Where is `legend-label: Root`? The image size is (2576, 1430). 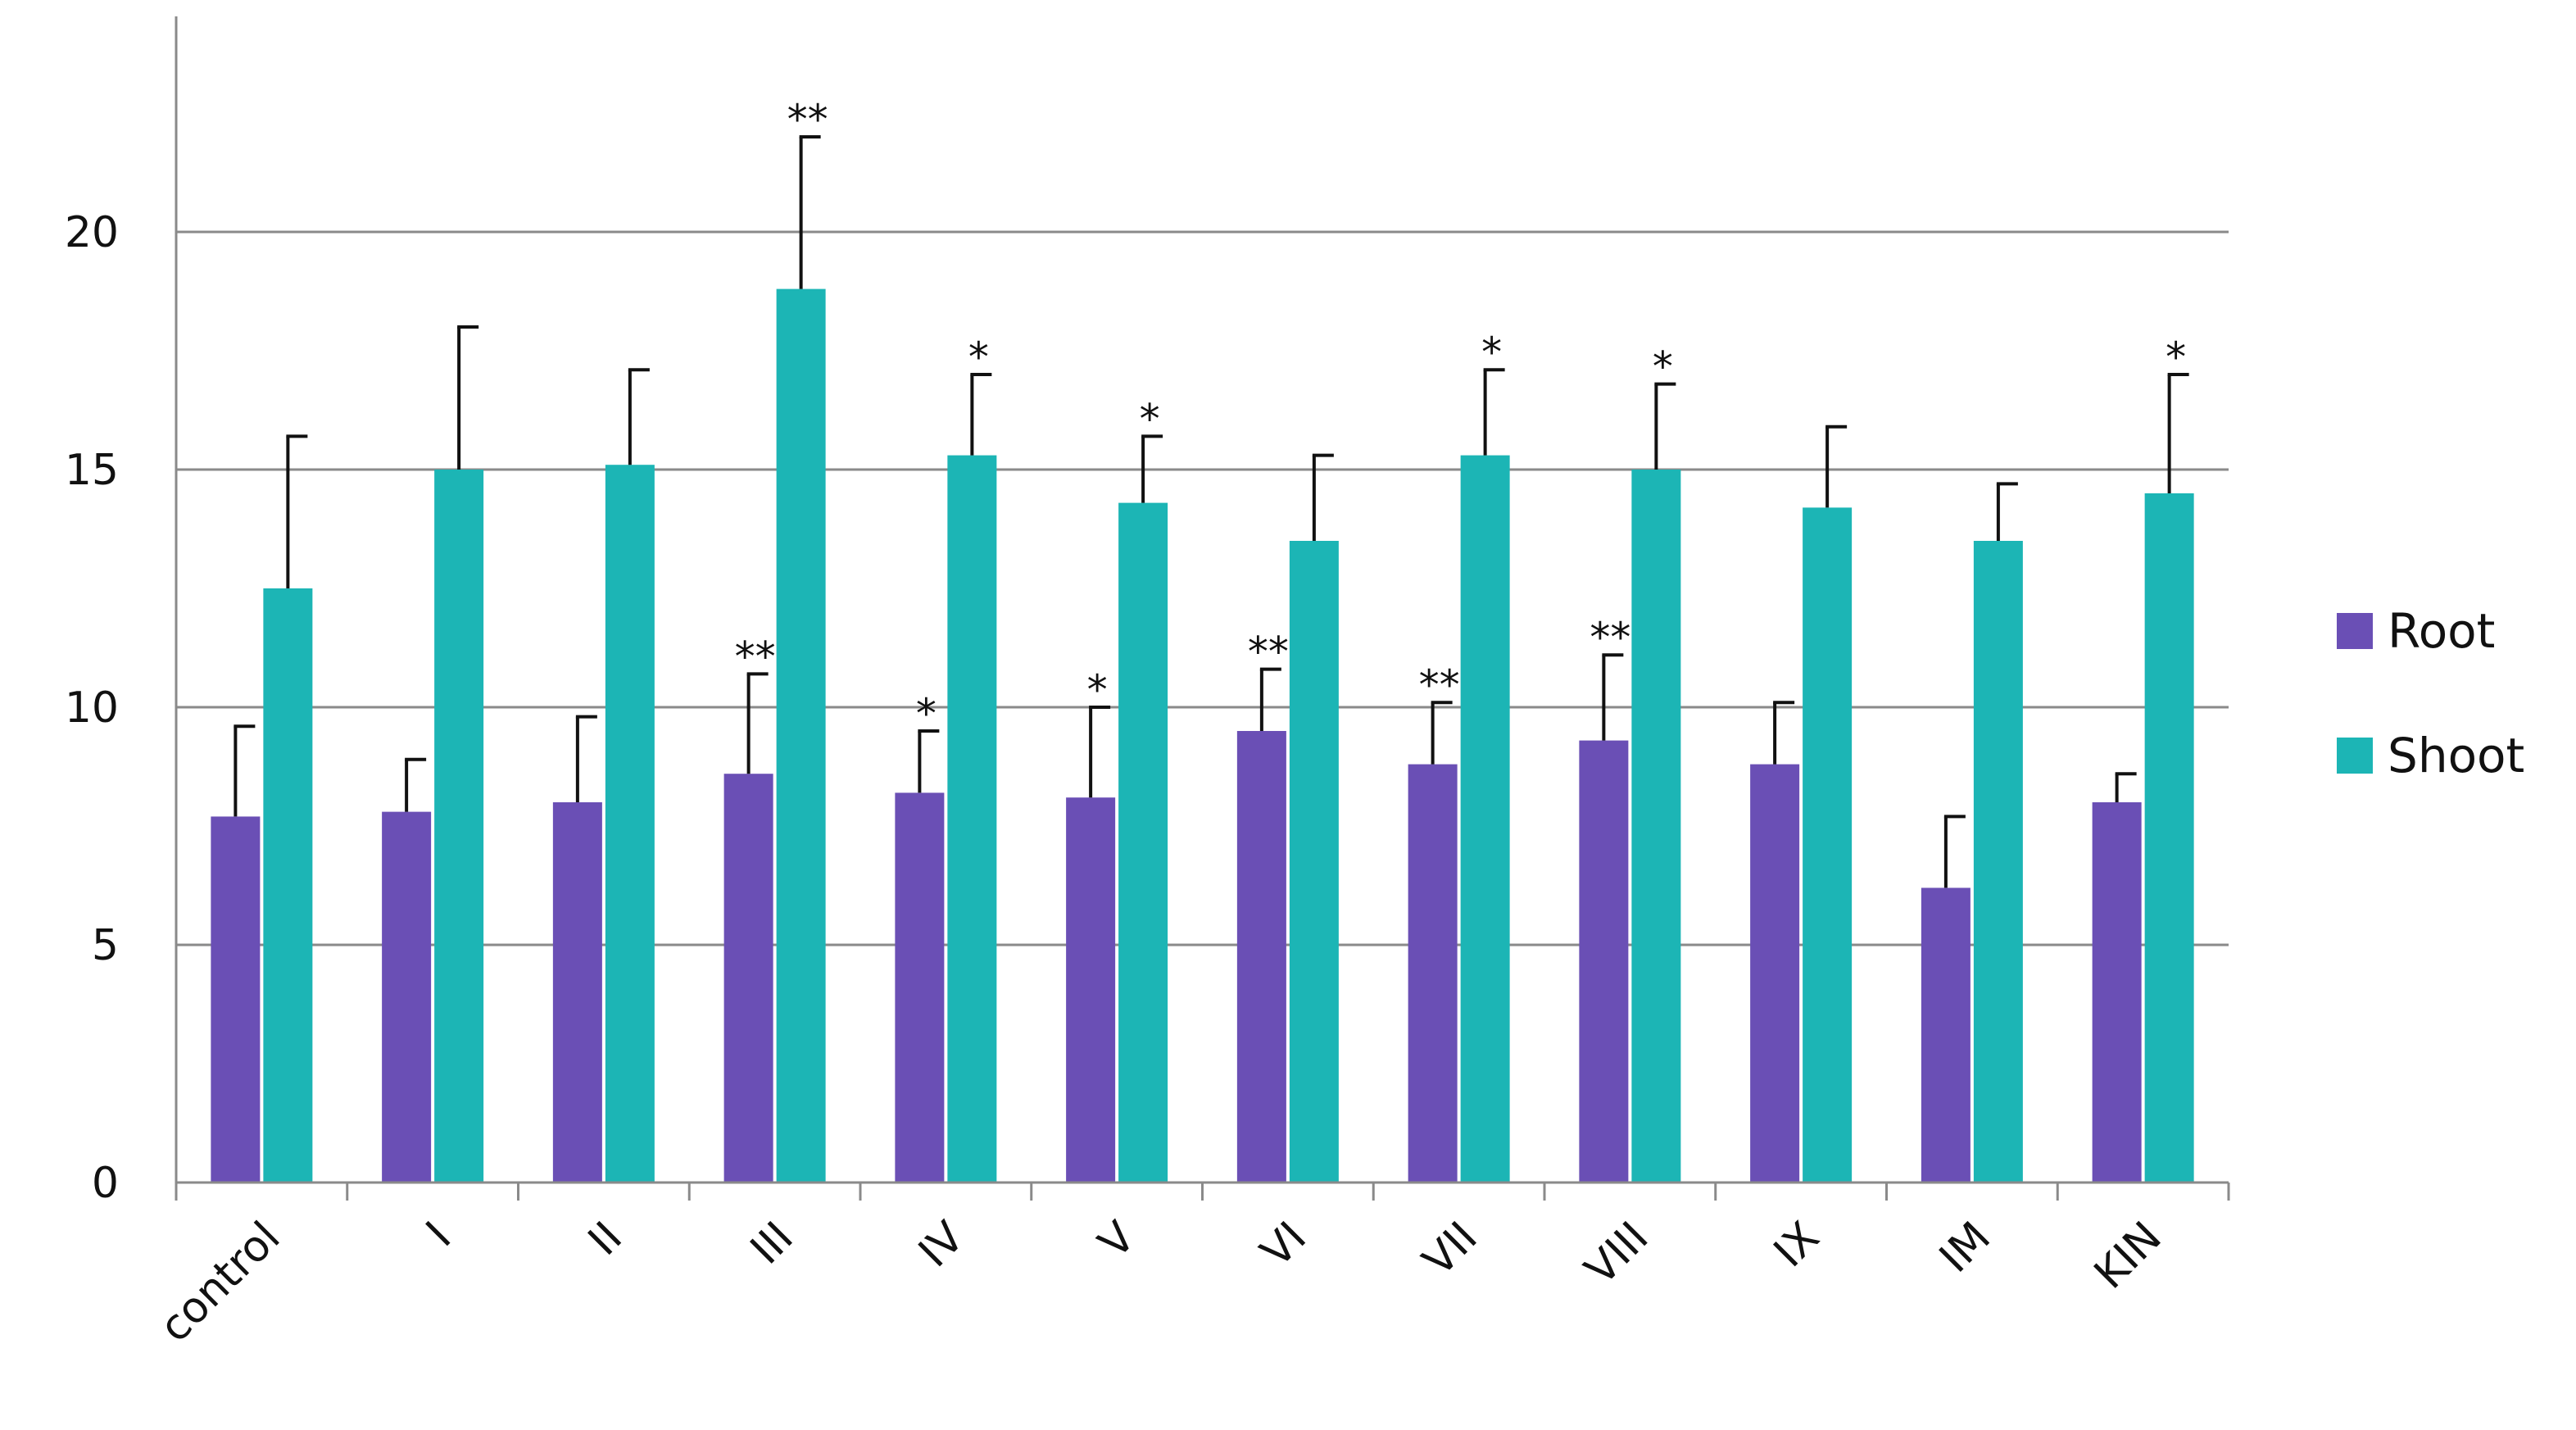
legend-label: Root is located at coordinates (2441, 631).